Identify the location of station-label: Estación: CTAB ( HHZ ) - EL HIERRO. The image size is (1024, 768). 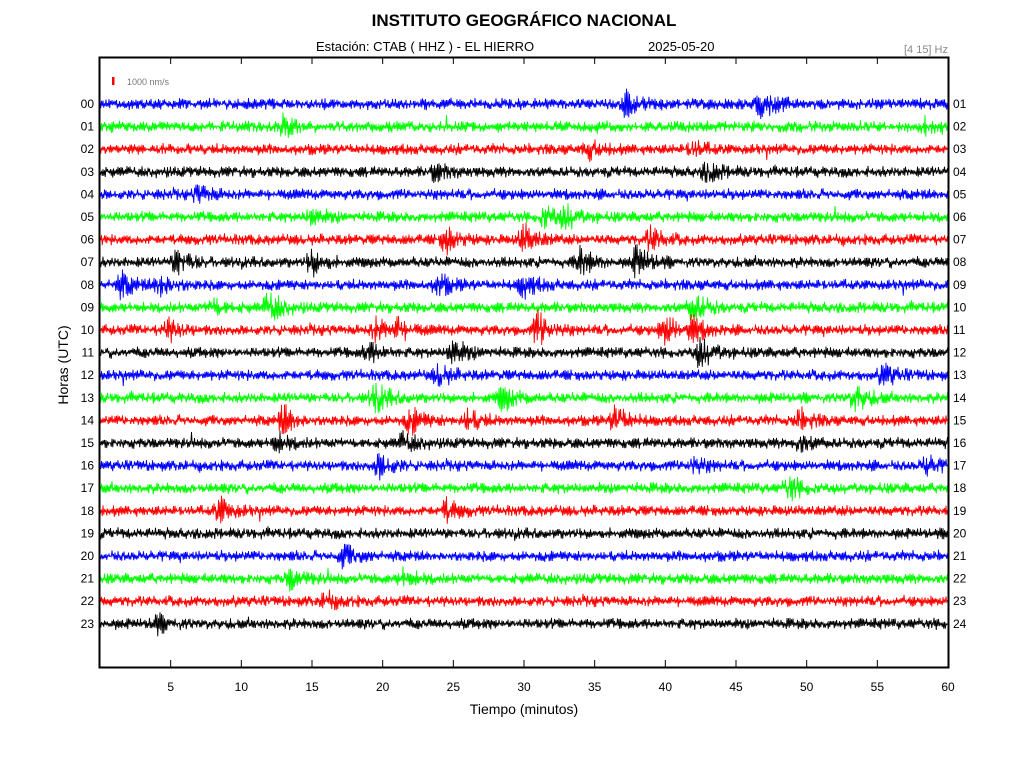
(425, 46).